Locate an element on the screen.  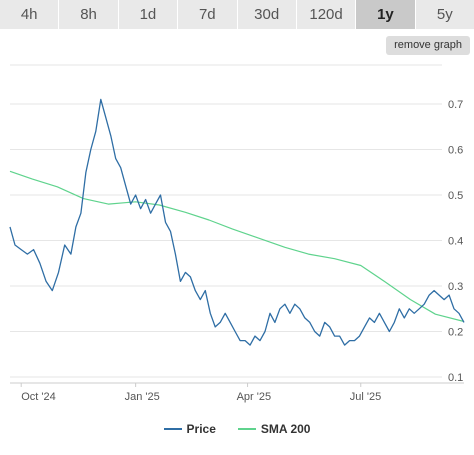
tab-8h: 8h is located at coordinates (89, 14).